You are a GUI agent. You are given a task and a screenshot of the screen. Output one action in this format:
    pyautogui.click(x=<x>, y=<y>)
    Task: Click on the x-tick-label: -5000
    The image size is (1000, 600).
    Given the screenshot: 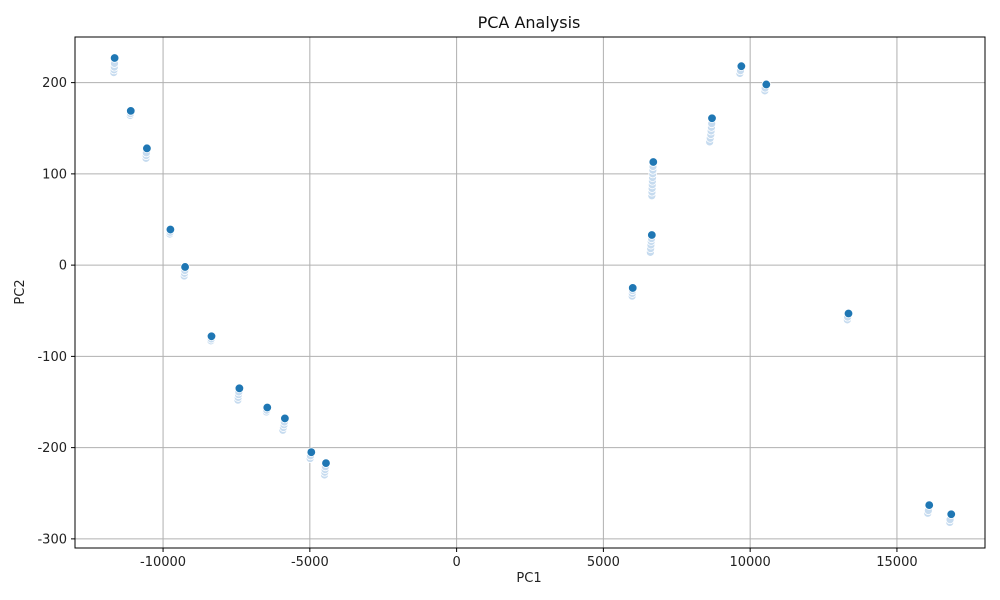 What is the action you would take?
    pyautogui.click(x=310, y=562)
    